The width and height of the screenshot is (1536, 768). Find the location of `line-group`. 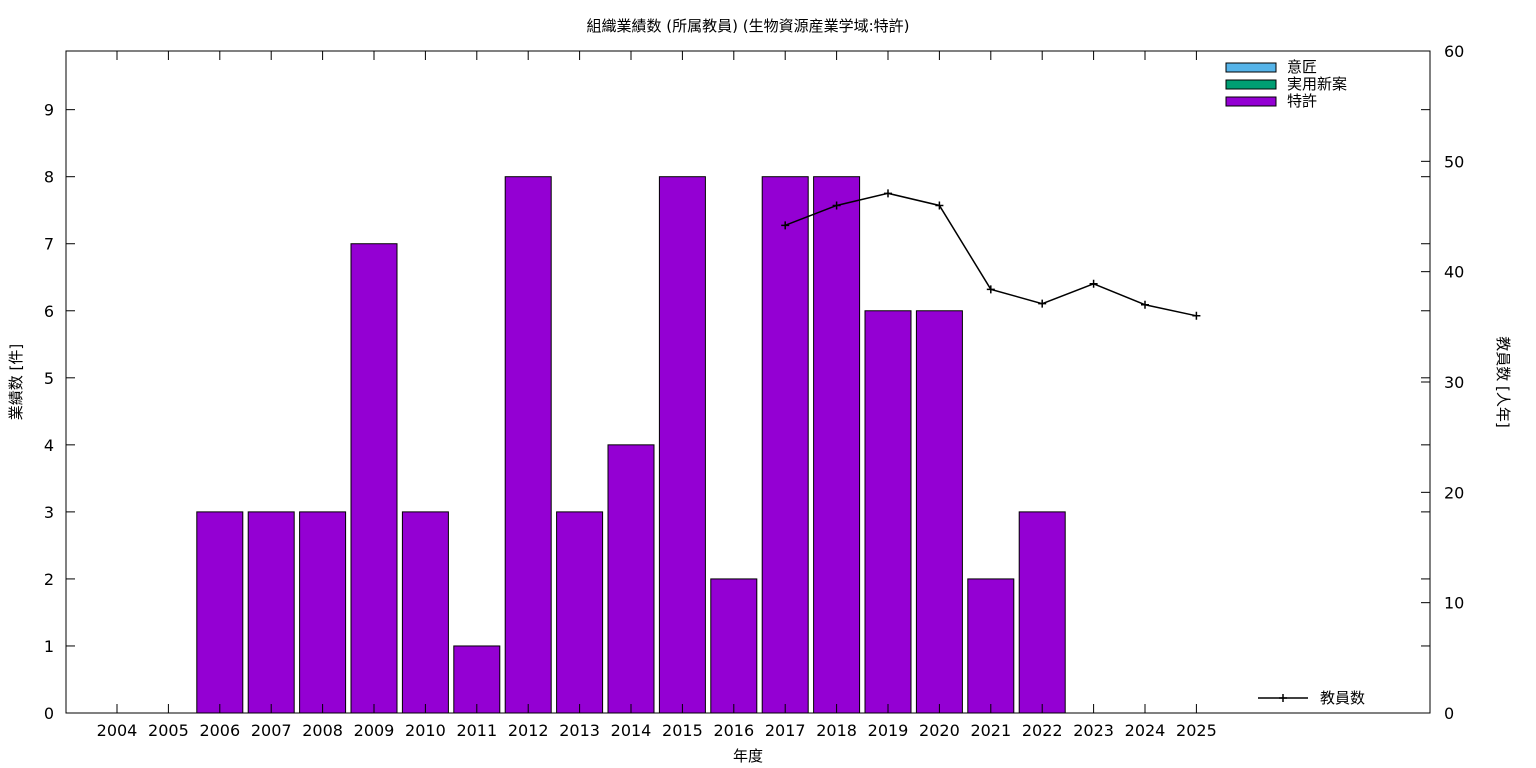

line-group is located at coordinates (991, 254).